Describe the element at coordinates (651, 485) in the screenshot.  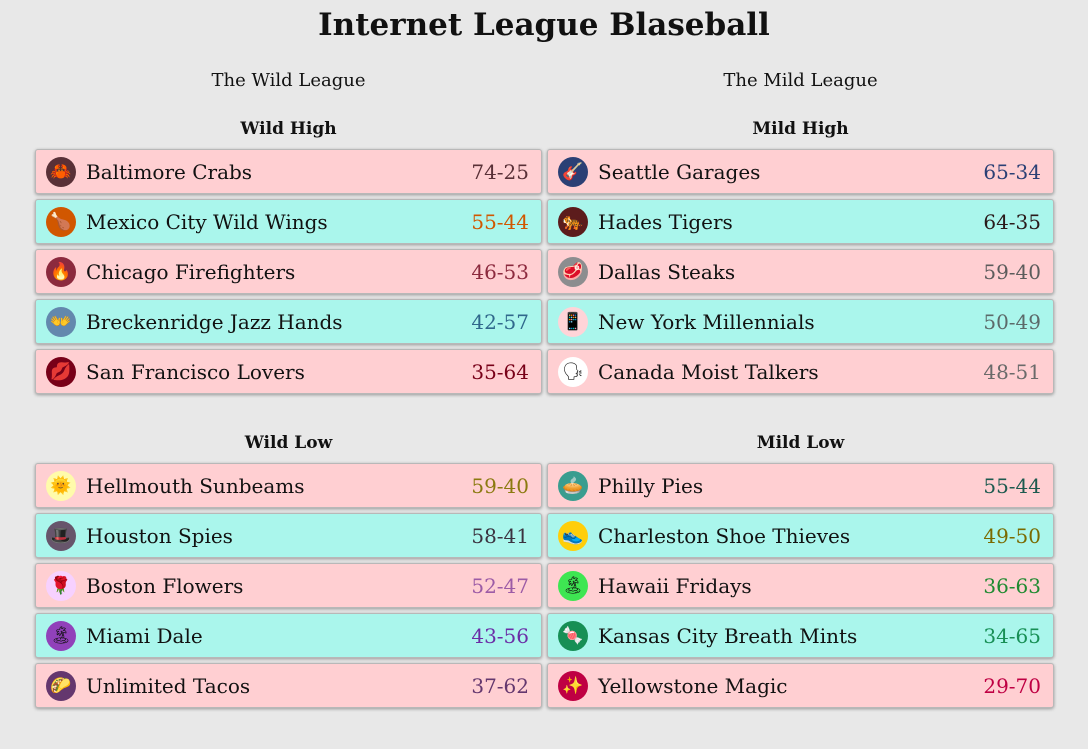
I see `team-name: Philly Pies` at that location.